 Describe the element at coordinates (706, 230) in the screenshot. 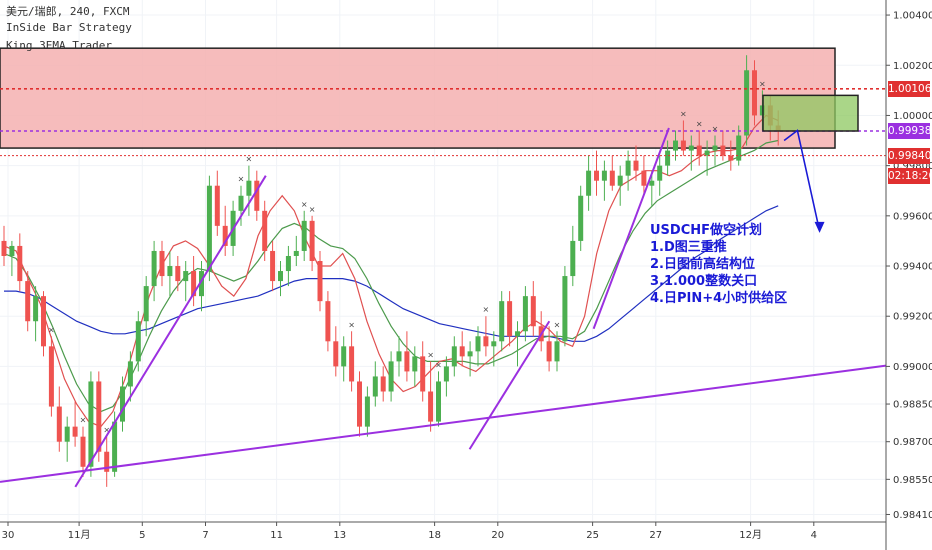

I see `annotation-title: USDCHF做空计划` at that location.